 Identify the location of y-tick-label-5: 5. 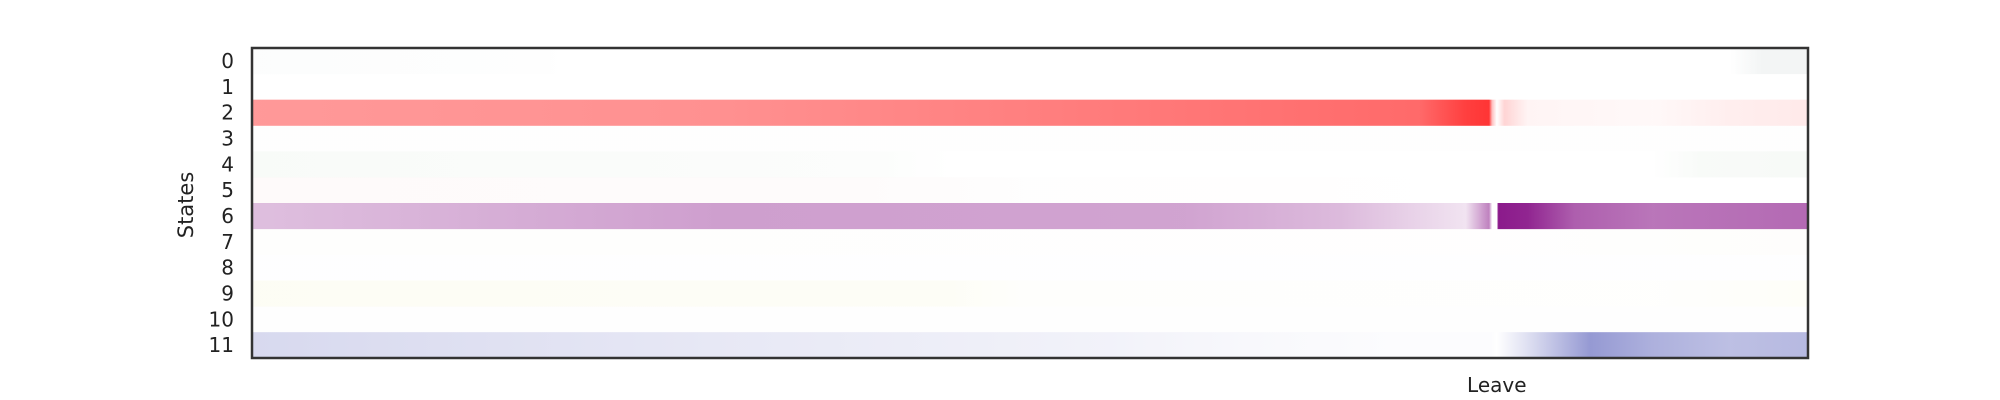
(227, 190).